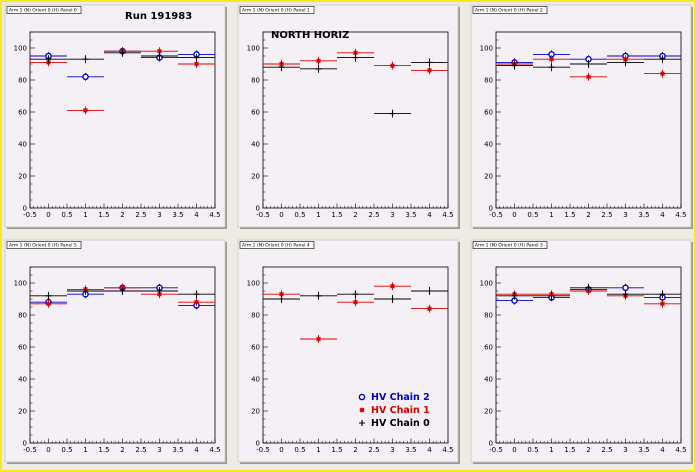 This screenshot has width=696, height=472. I want to click on pad-title: Arm 1 (N) Orient 0 (H) Panel 3, so click(509, 246).